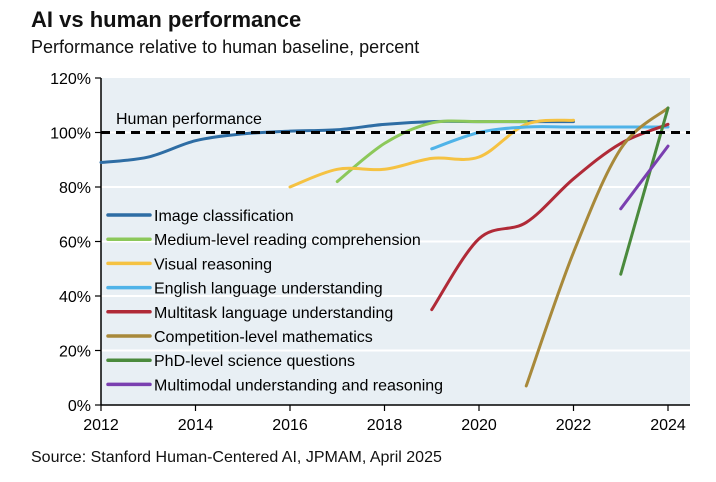 This screenshot has height=482, width=716. Describe the element at coordinates (273, 313) in the screenshot. I see `legend-label: Multitask language understanding` at that location.